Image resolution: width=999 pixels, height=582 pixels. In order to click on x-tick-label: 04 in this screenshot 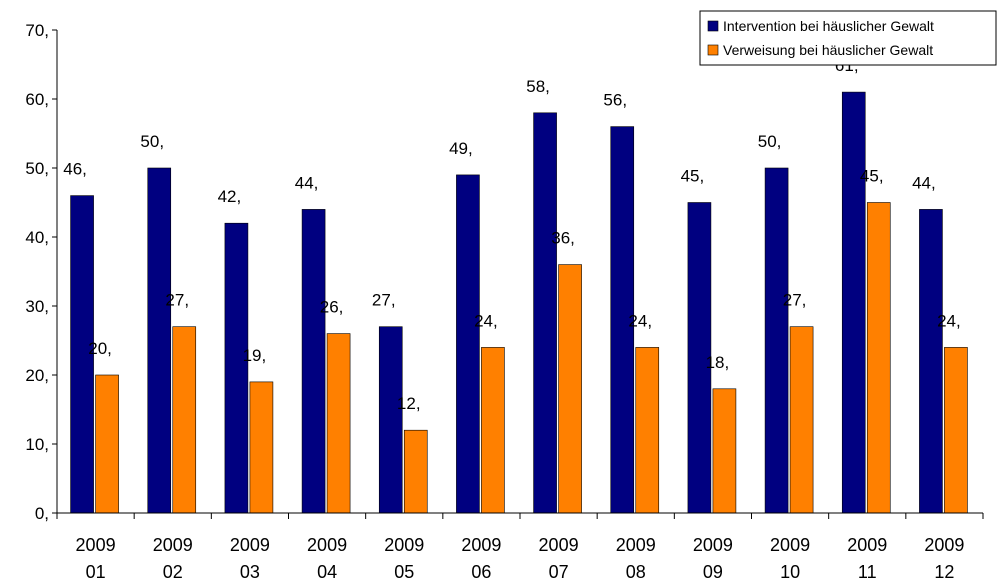, I will do `click(327, 572)`.